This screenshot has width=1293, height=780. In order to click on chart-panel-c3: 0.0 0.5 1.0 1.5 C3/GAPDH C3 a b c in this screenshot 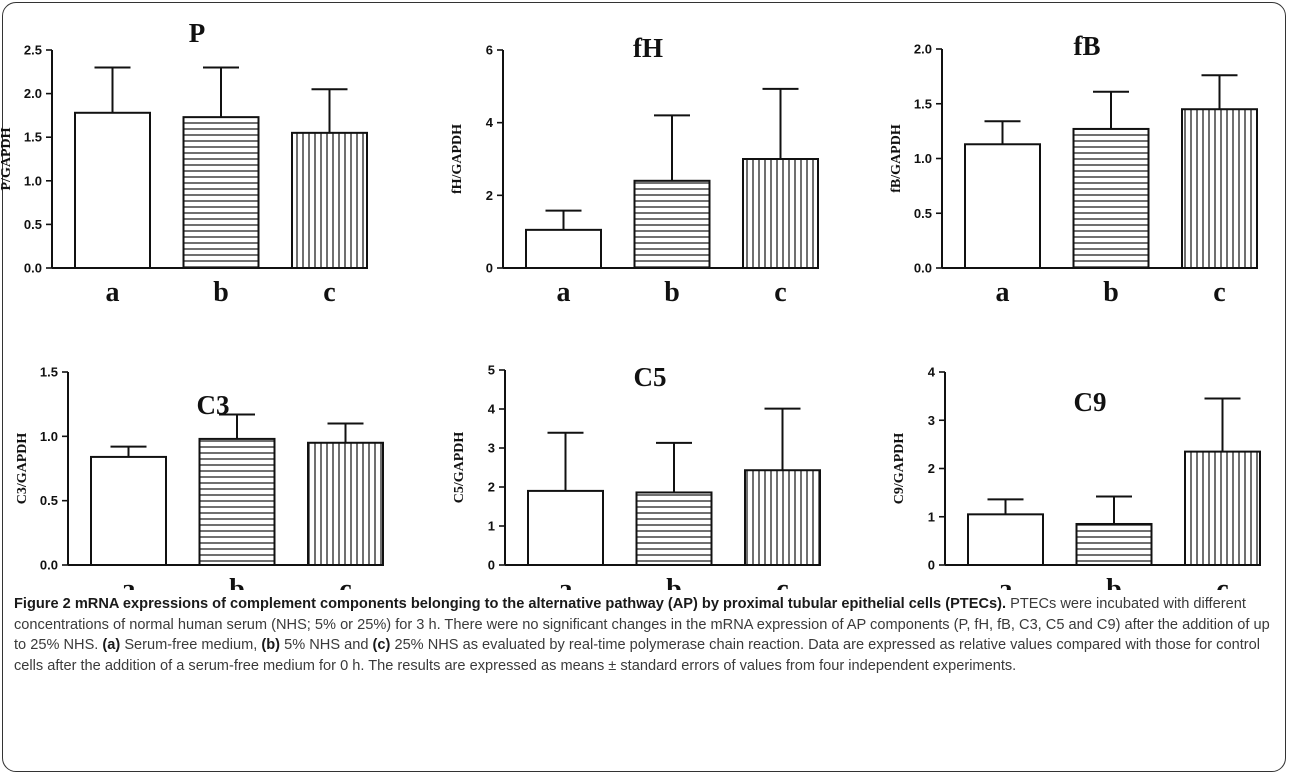, I will do `click(199, 477)`.